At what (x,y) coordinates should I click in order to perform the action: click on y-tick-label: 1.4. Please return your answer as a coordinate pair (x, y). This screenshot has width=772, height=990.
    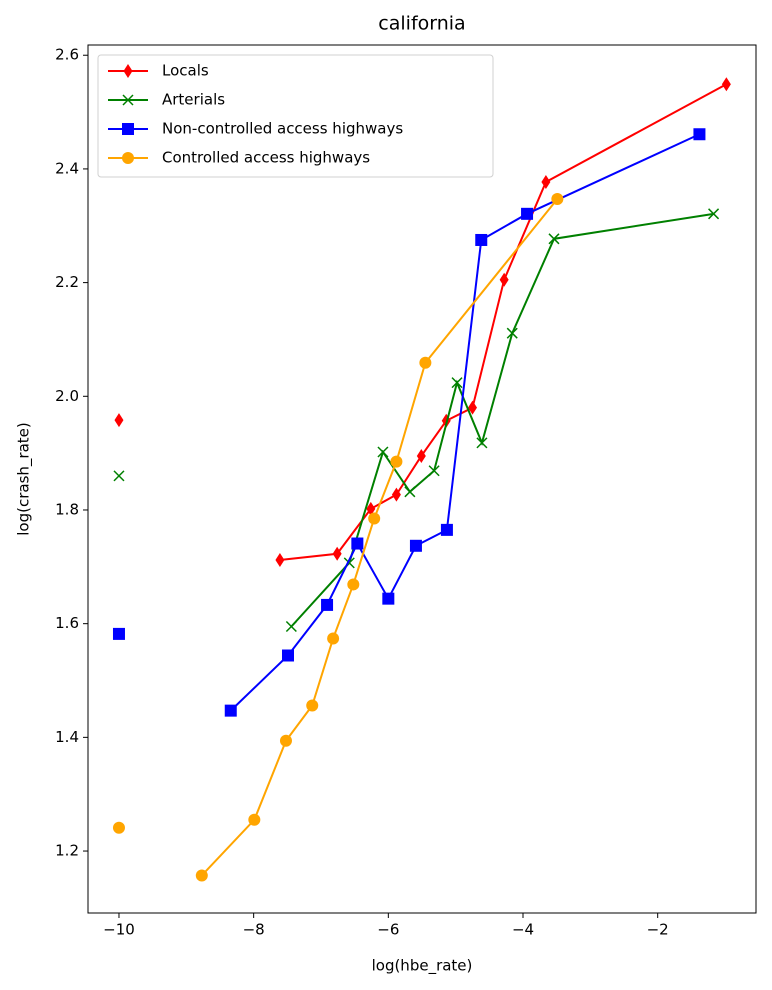
    Looking at the image, I should click on (67, 737).